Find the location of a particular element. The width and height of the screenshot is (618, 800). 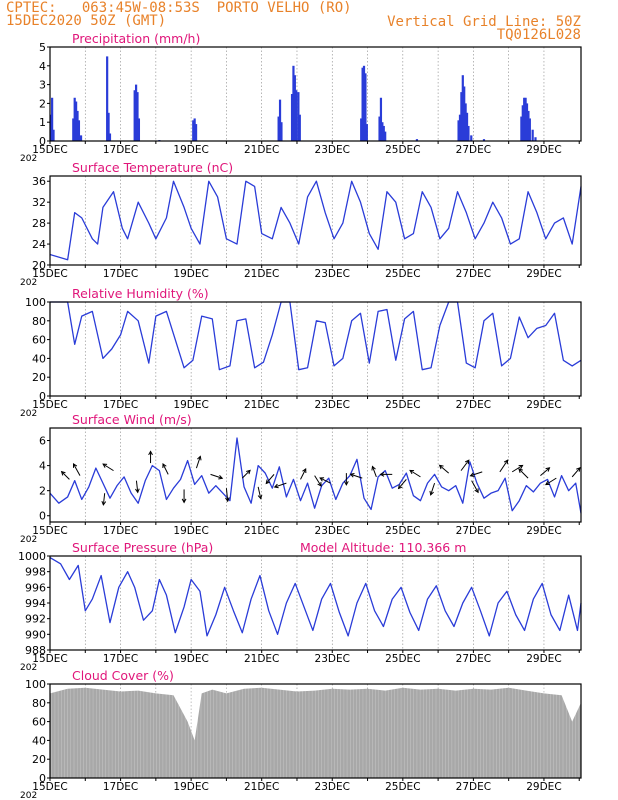

x-tick-label: 19DEC is located at coordinates (190, 787).